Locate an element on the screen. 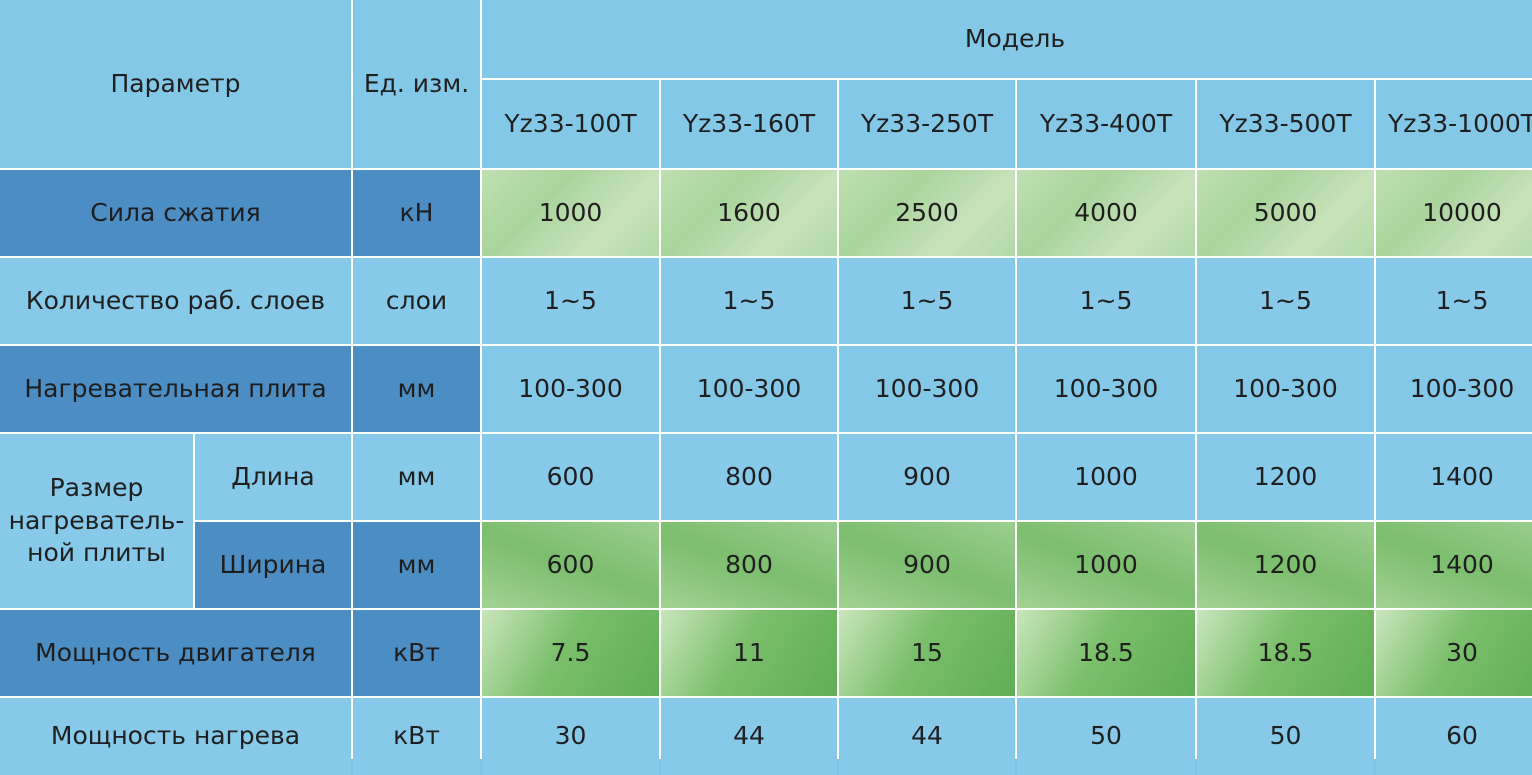  row-force-value: 10000 is located at coordinates (1454, 213).